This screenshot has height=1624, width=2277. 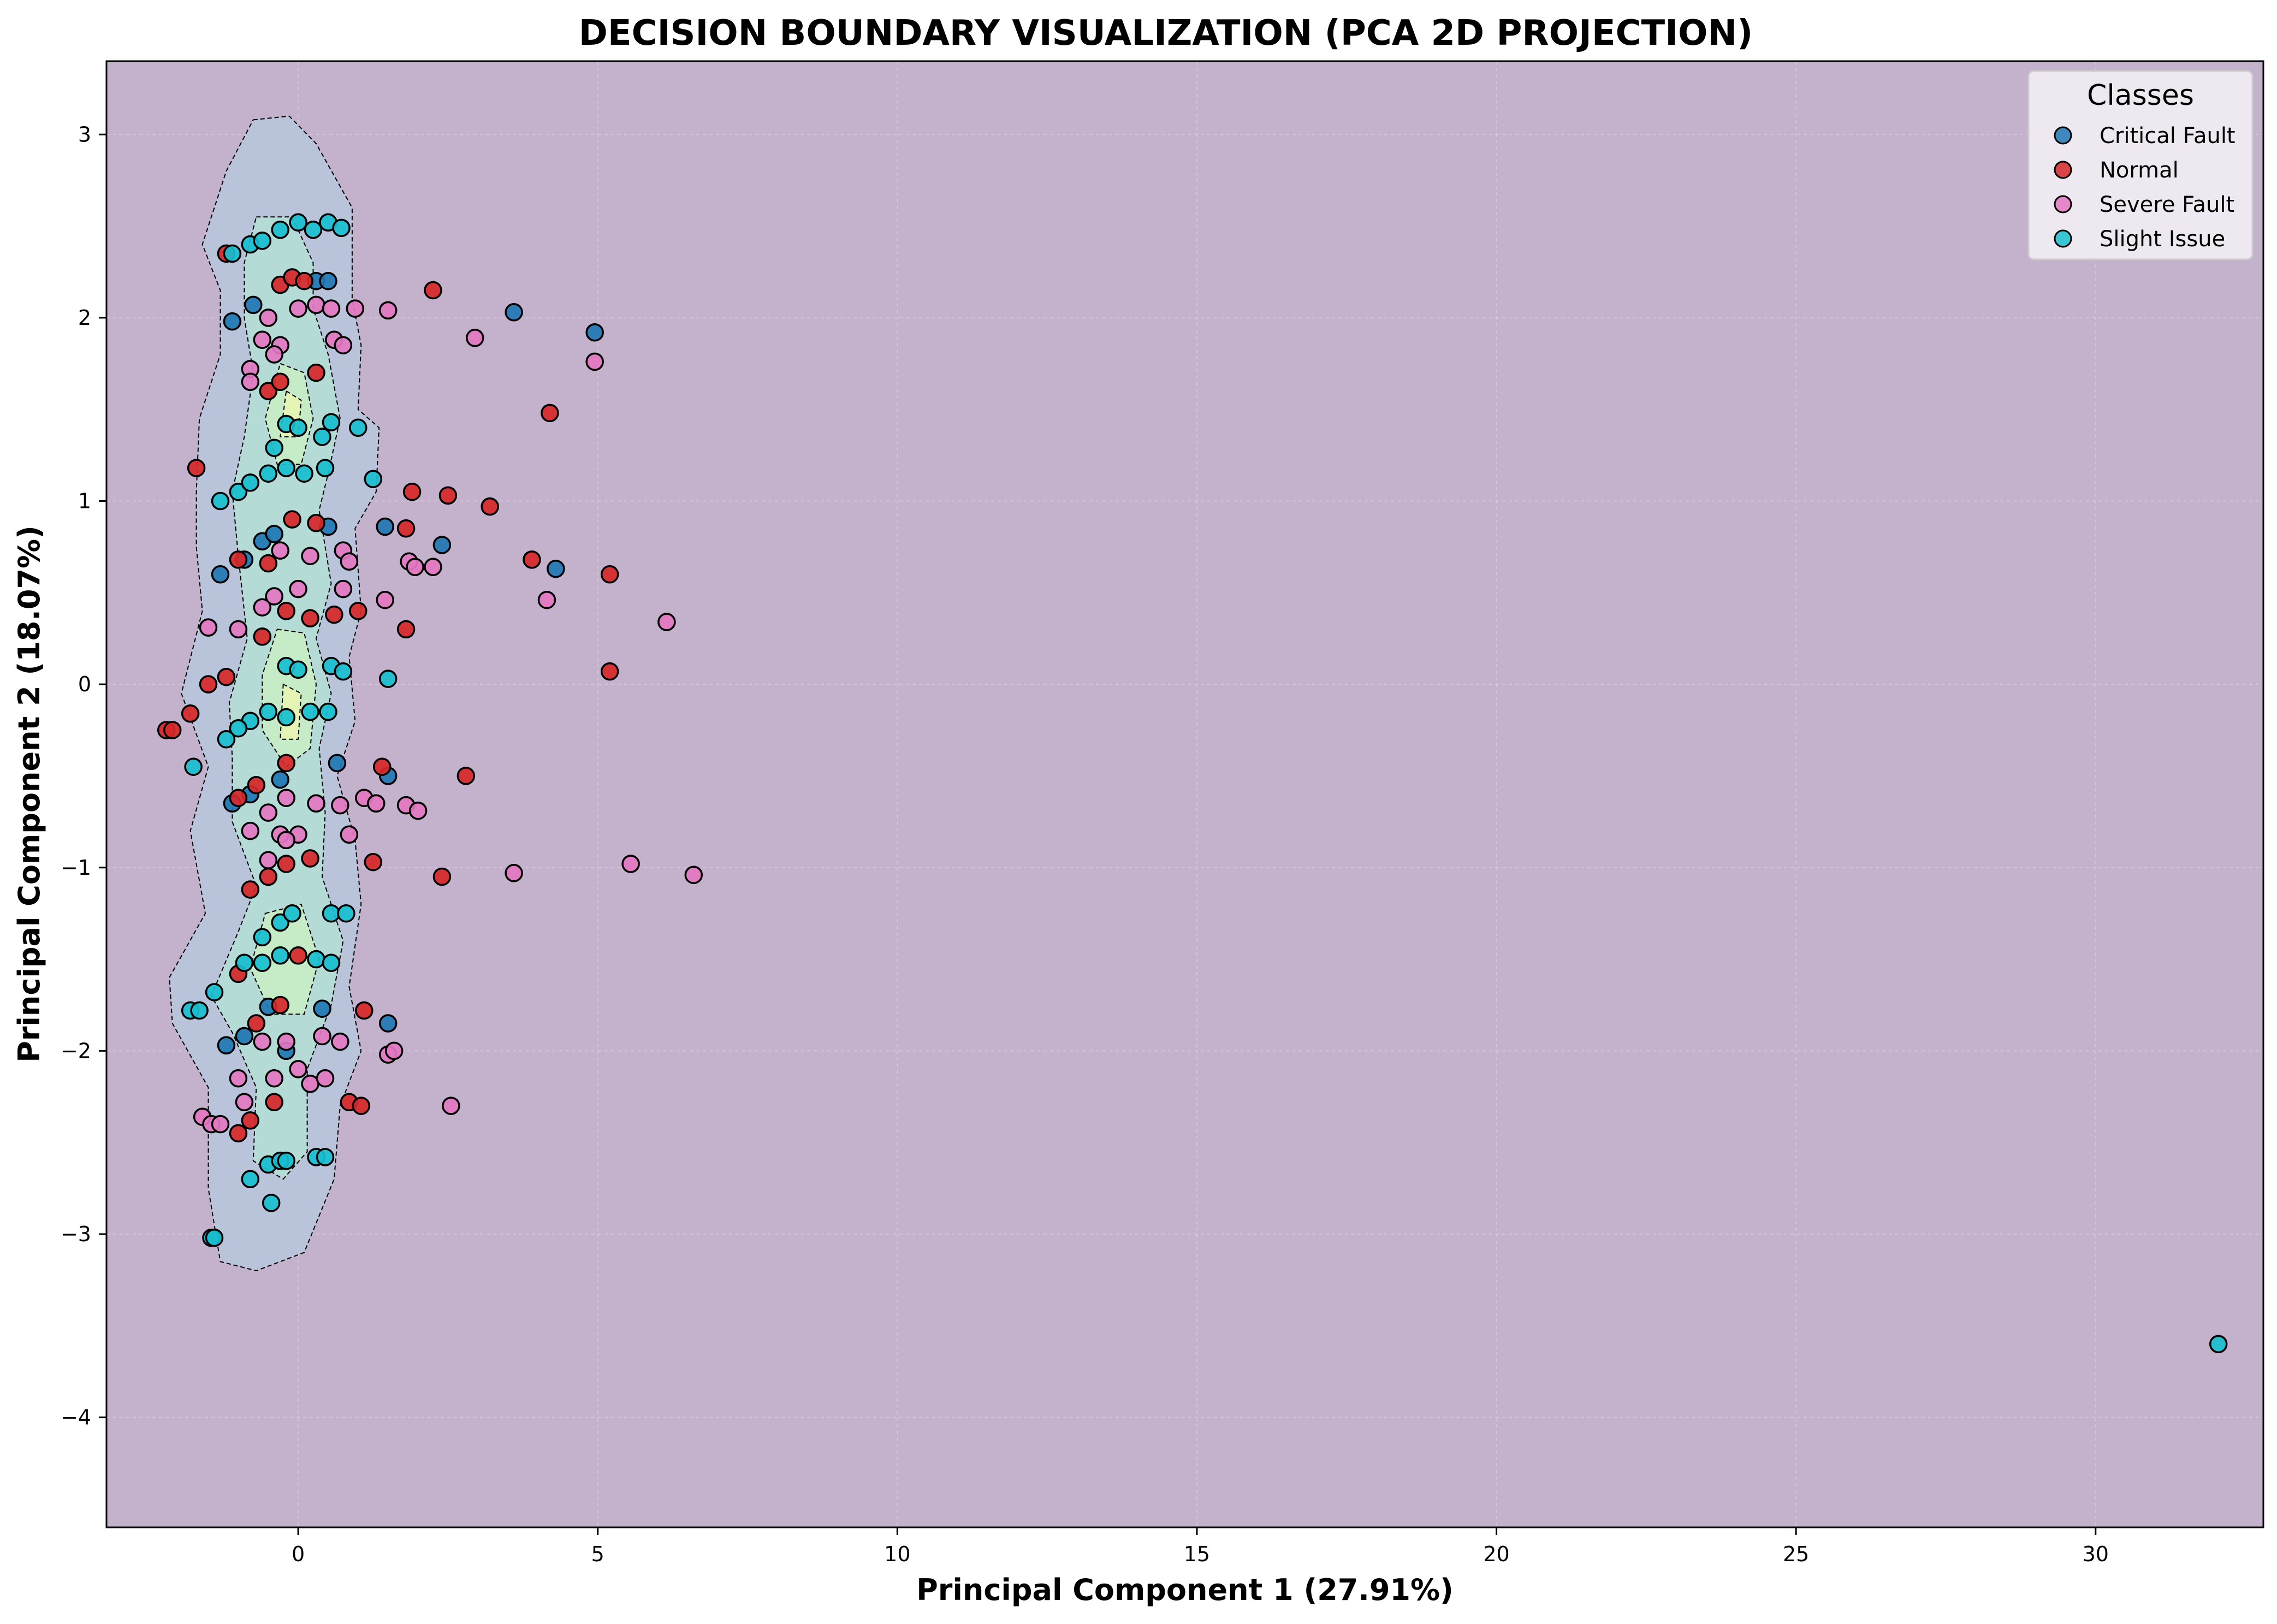 What do you see at coordinates (597, 1554) in the screenshot?
I see `x-tick-label: 5` at bounding box center [597, 1554].